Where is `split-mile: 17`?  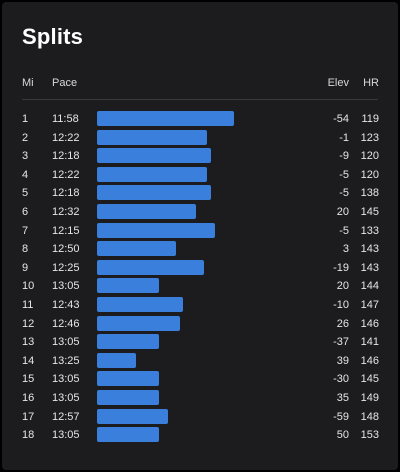
split-mile: 17 is located at coordinates (28, 416).